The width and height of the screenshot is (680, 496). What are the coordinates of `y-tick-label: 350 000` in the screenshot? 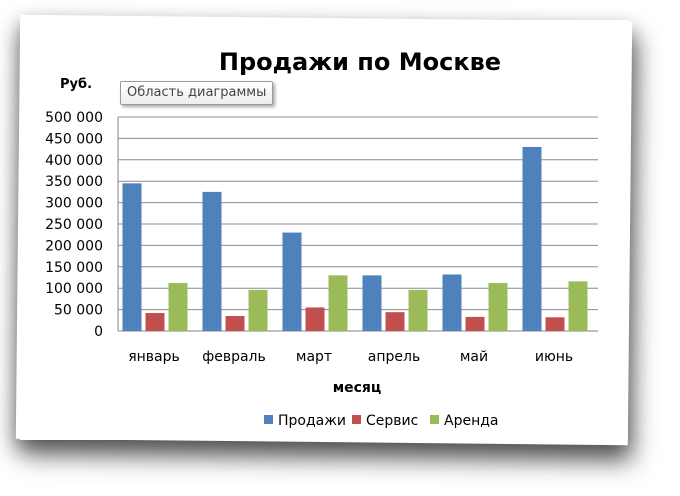 It's located at (74, 182).